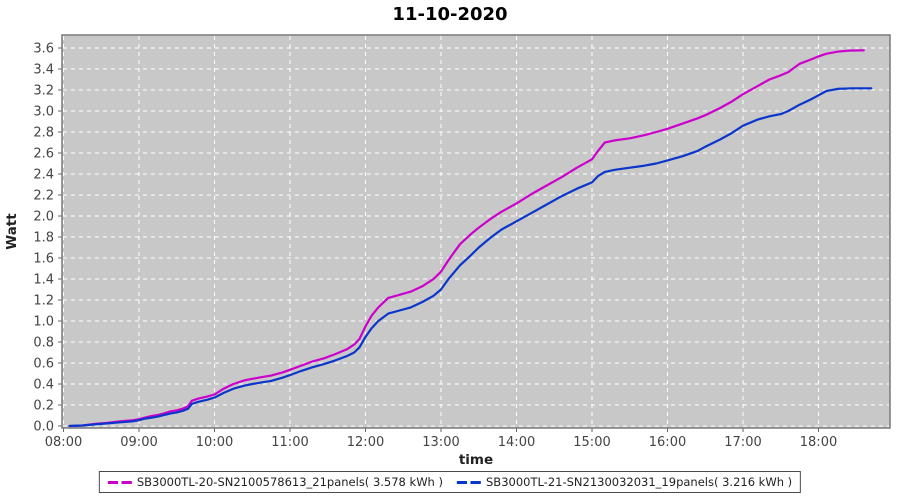 The image size is (900, 500). Describe the element at coordinates (43, 196) in the screenshot. I see `y-tick-label: 2.2` at that location.